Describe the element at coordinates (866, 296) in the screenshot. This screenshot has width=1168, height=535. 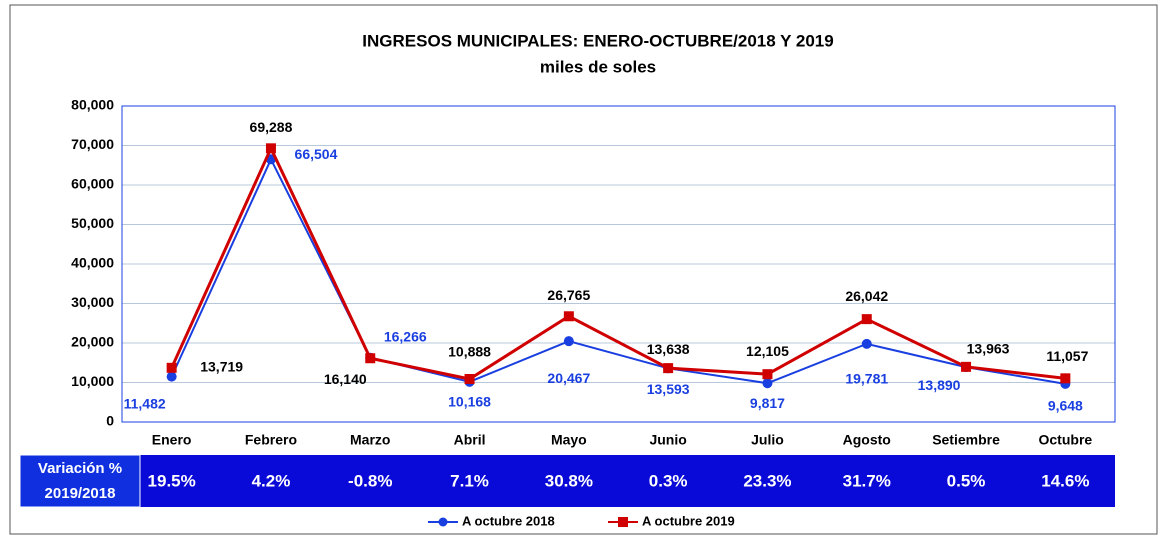
I see `data-label: 26,042` at that location.